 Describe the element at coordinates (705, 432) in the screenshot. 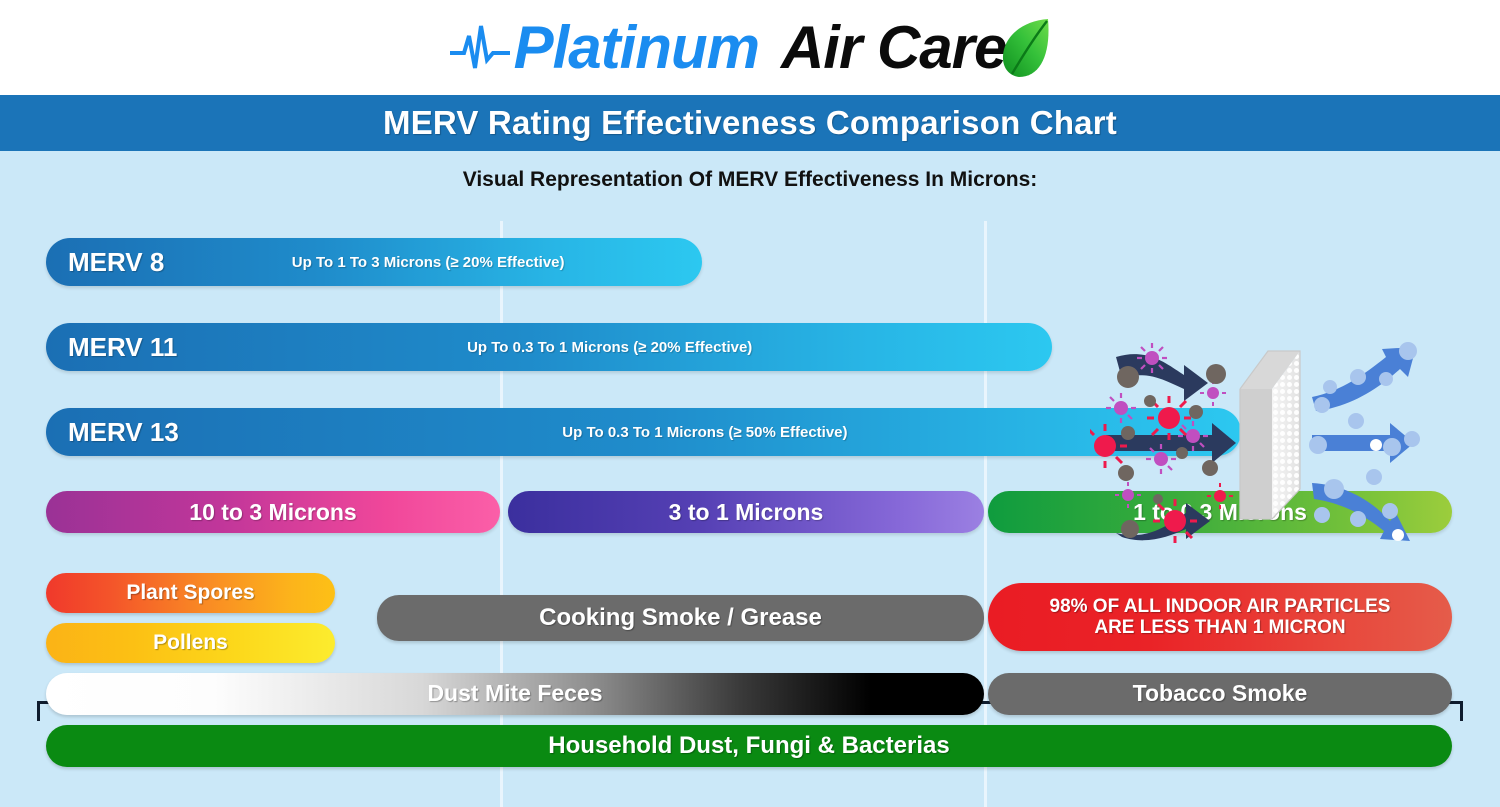

I see `merv-bar-description: Up To 0.3 To 1 Microns (≥ 50% Effective)` at that location.